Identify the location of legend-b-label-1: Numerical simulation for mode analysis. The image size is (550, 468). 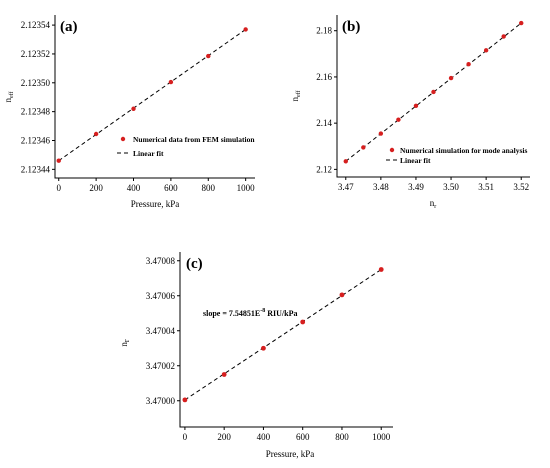
(463, 150).